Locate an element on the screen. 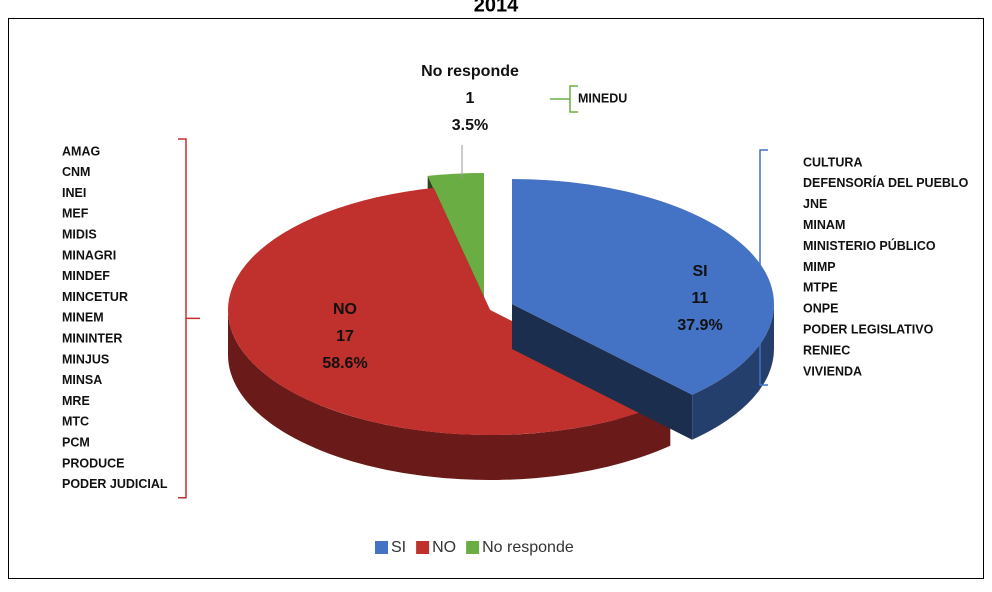 This screenshot has width=992, height=592. slice-label-percent: 37.9% is located at coordinates (699, 325).